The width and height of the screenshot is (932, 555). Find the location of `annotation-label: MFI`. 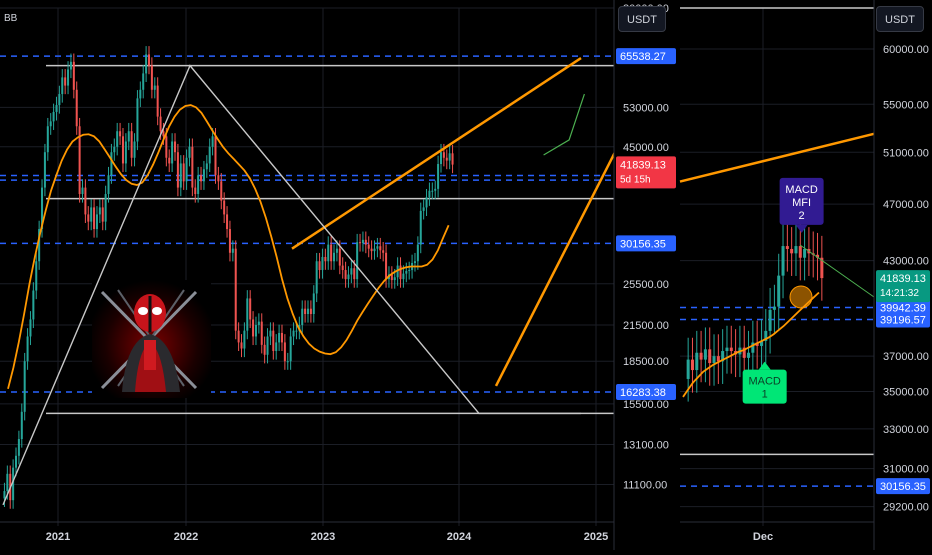

annotation-label: MFI is located at coordinates (801, 203).